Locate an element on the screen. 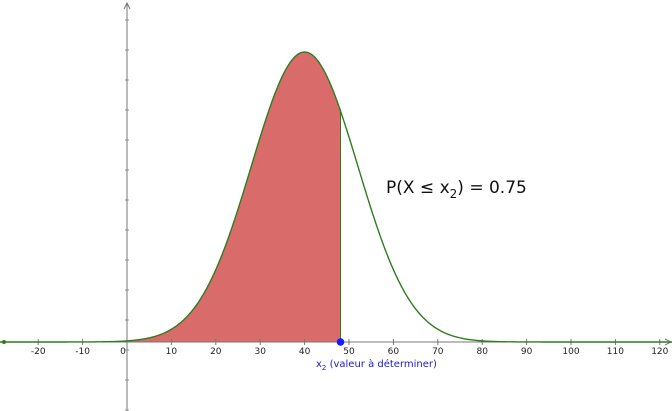 This screenshot has width=672, height=411. x-tick-label: -20 is located at coordinates (38, 352).